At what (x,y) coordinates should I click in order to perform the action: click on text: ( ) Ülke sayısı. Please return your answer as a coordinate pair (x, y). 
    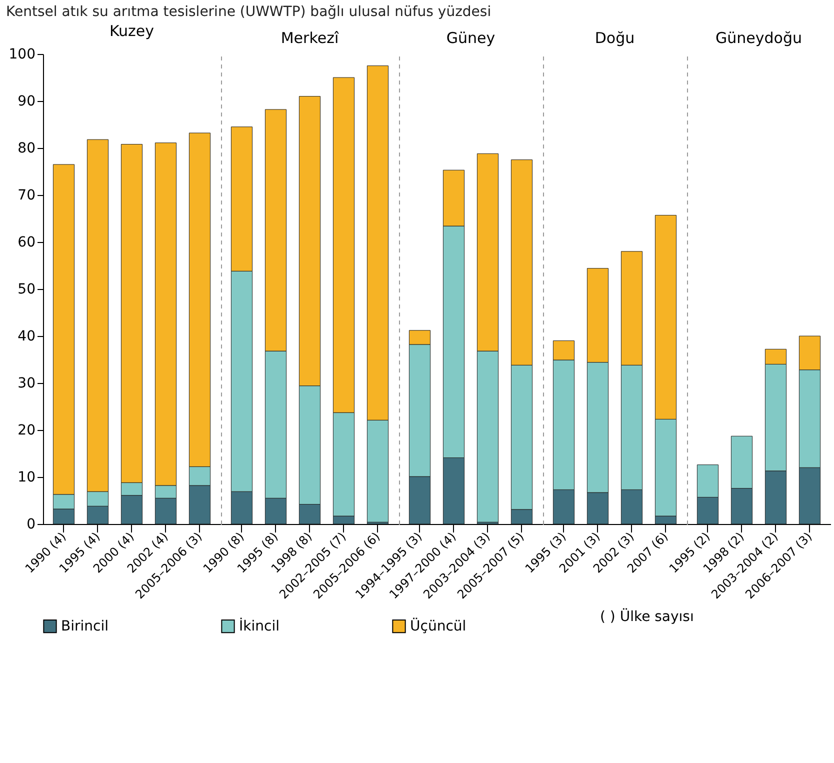
    Looking at the image, I should click on (647, 617).